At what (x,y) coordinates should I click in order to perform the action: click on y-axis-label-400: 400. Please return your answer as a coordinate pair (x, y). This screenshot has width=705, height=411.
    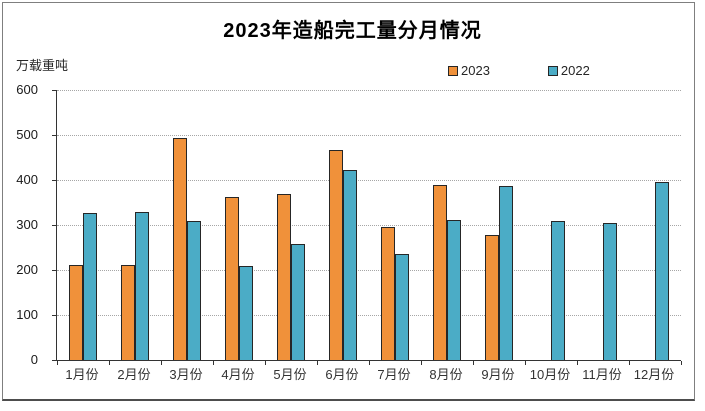
    Looking at the image, I should click on (27, 179).